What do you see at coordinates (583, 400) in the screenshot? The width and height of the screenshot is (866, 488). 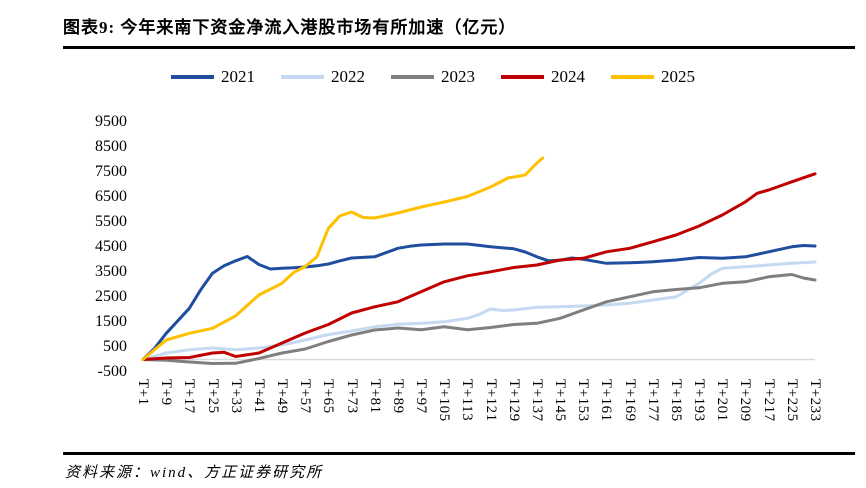 I see `x-axis-label: T+153` at bounding box center [583, 400].